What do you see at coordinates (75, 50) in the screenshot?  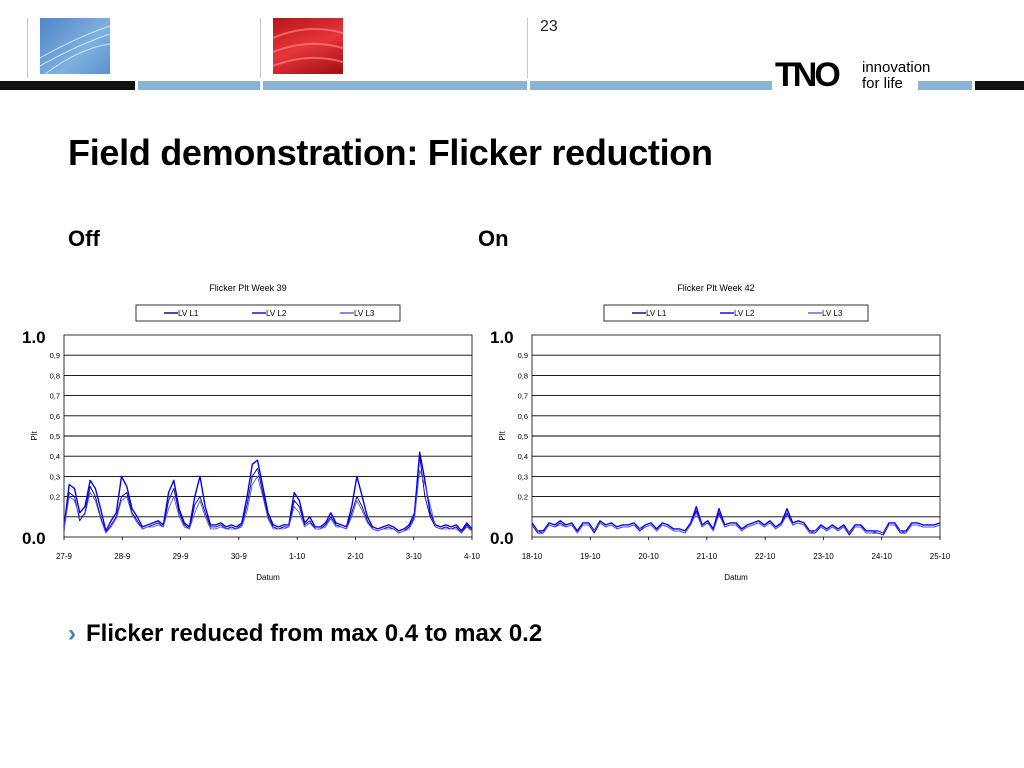 I see `fibre-strands-icon` at bounding box center [75, 50].